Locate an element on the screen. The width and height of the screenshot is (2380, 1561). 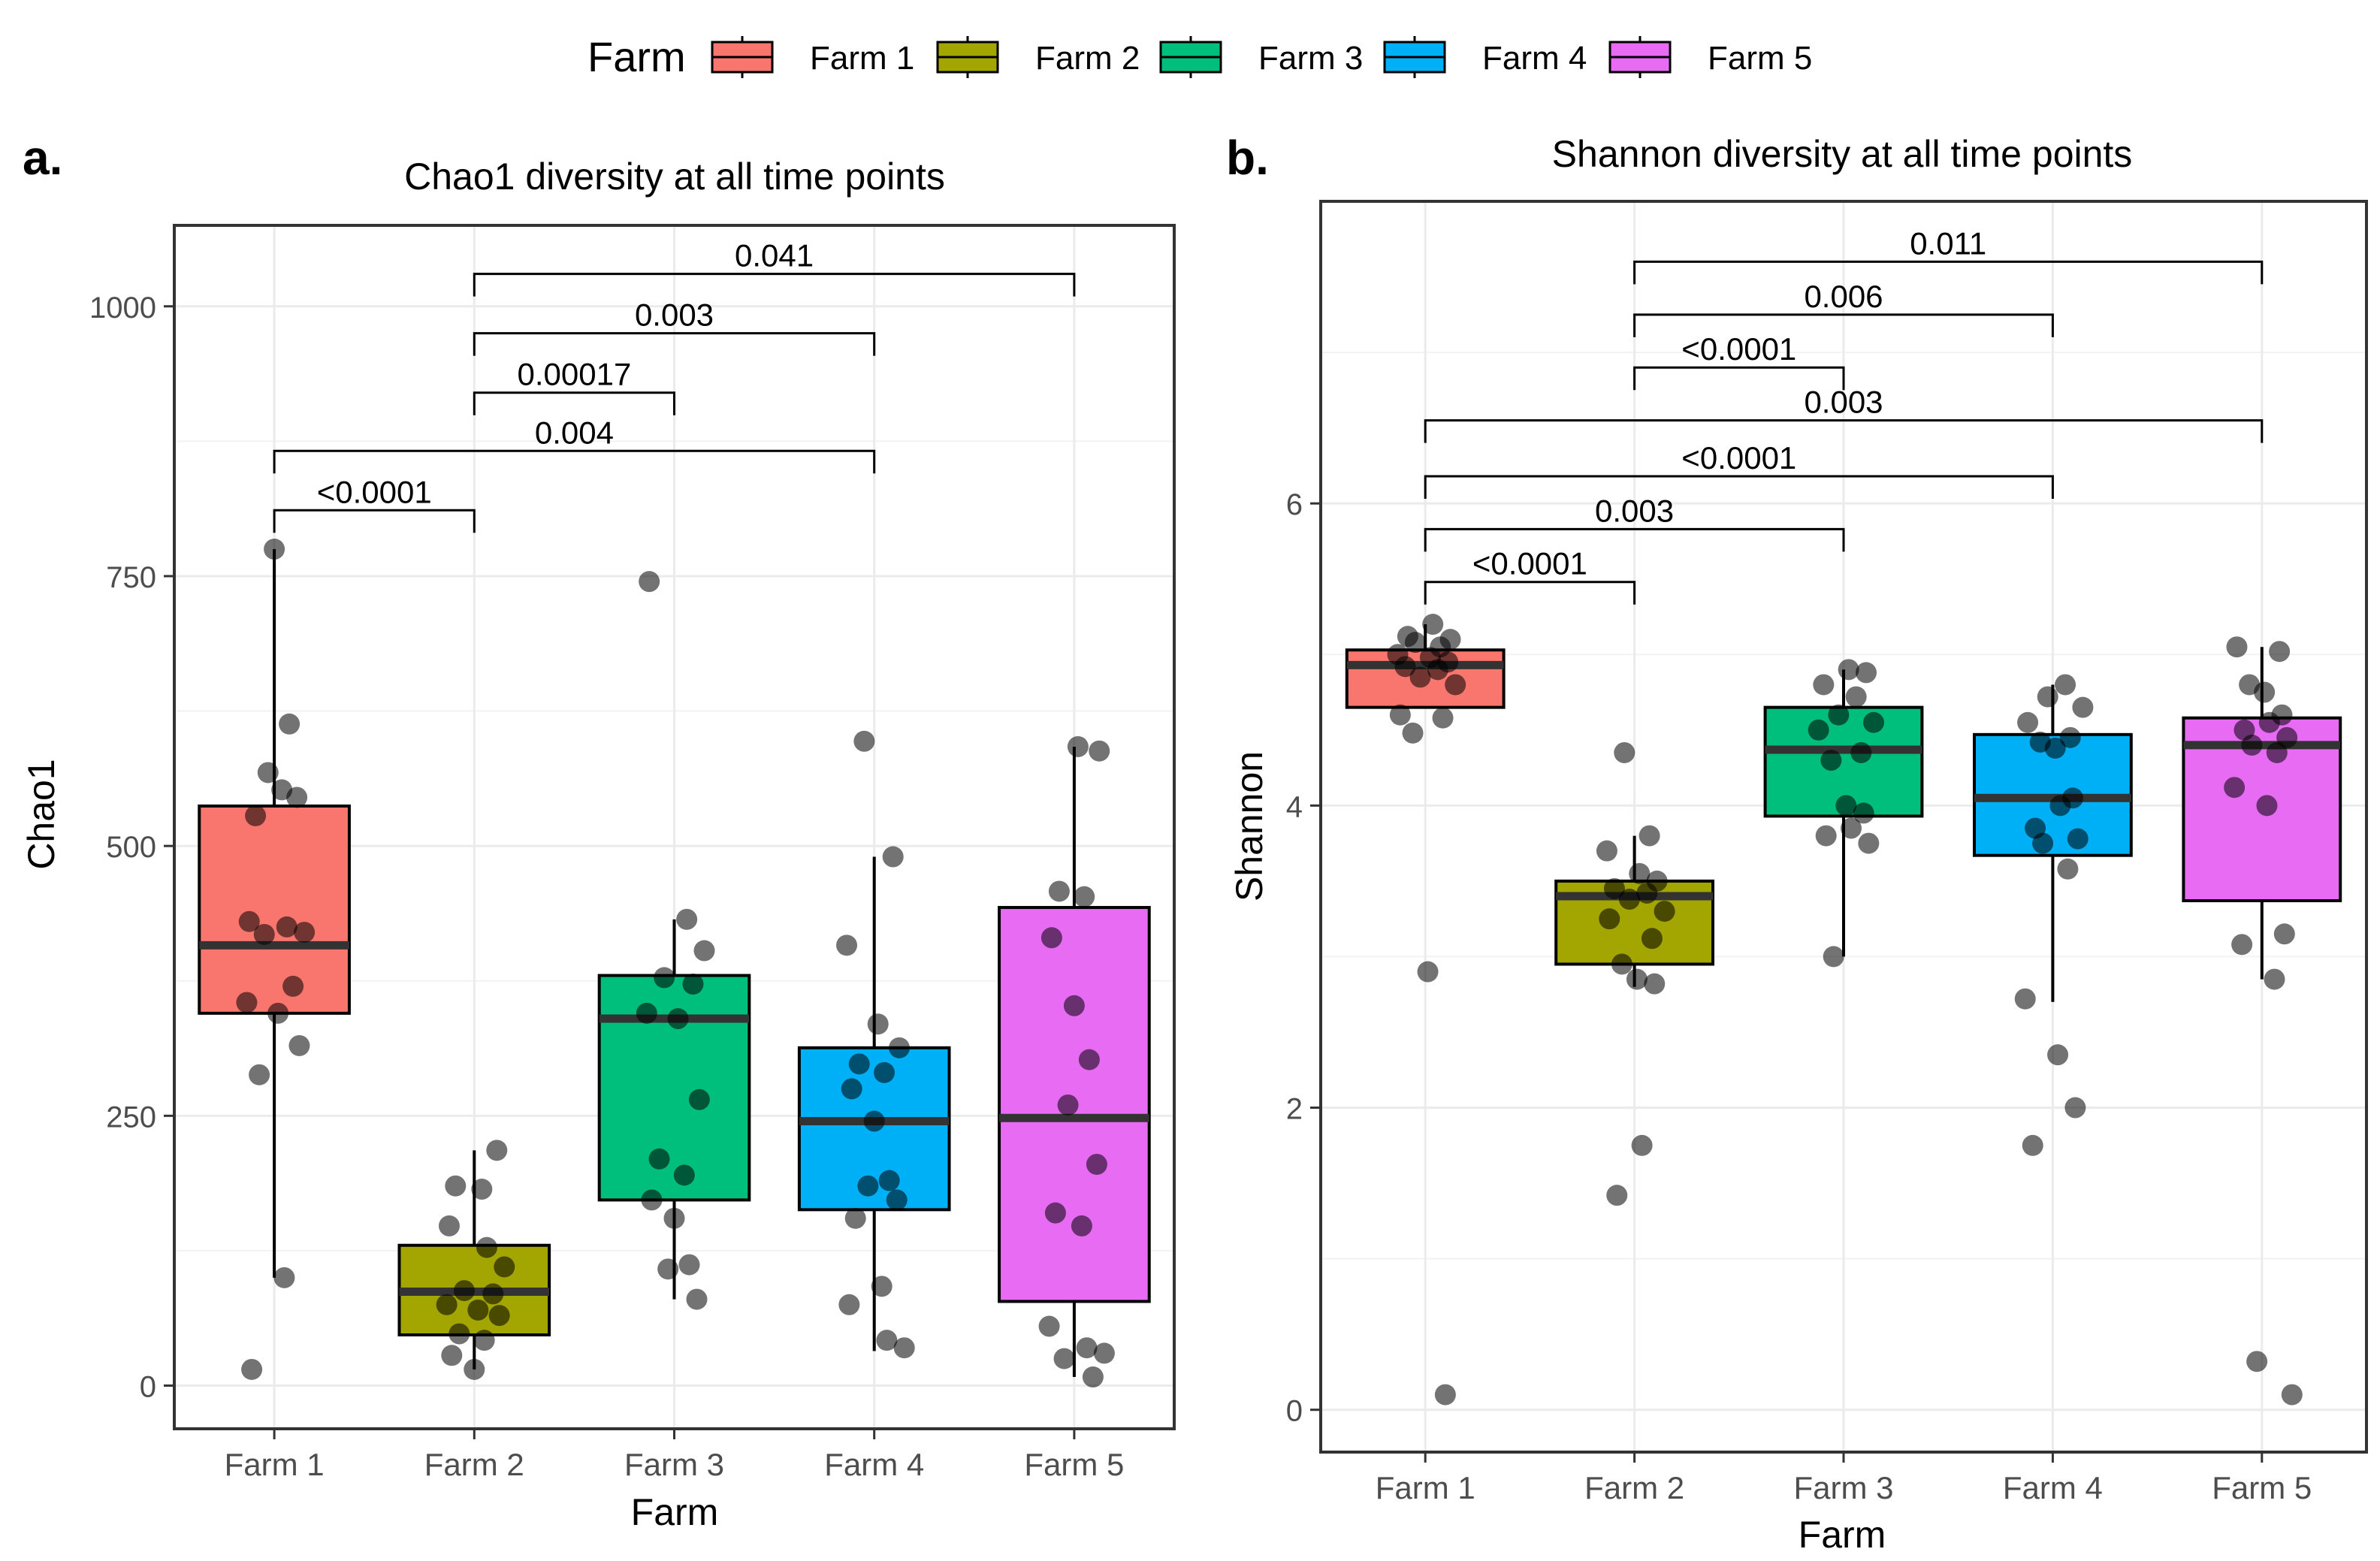
legend: Farm Farm 1 Farm 2 Farm 3 Farm 4 Farm 5 is located at coordinates (1199, 56).